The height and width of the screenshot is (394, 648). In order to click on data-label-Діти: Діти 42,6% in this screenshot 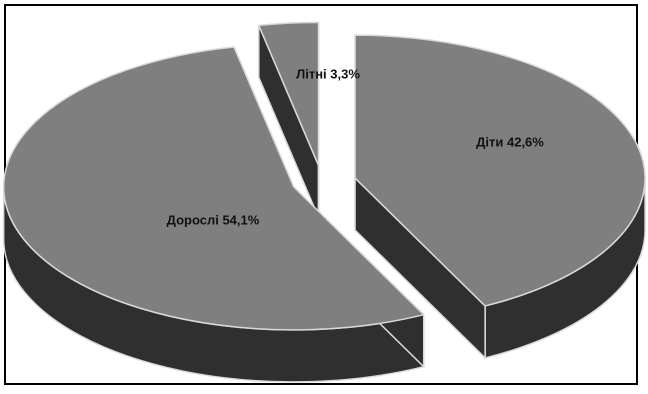, I will do `click(510, 141)`.